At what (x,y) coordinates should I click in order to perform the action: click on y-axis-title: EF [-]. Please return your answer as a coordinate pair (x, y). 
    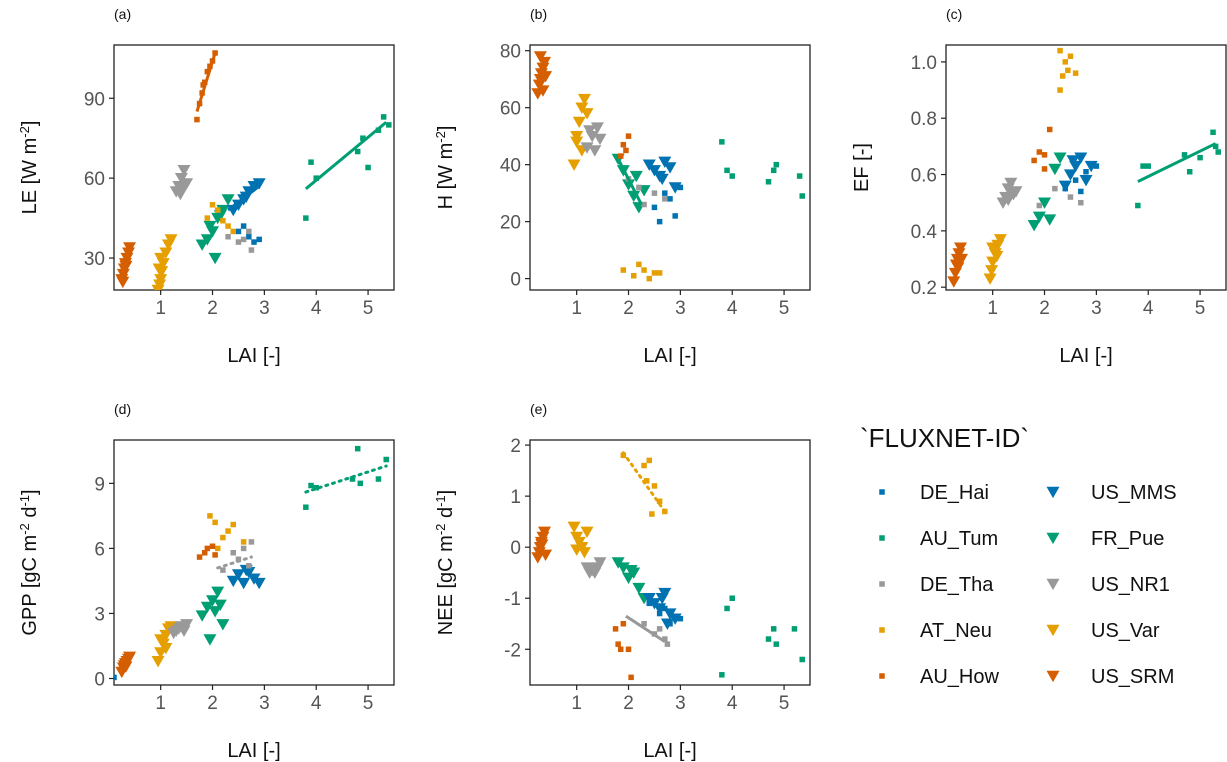
    Looking at the image, I should click on (862, 167).